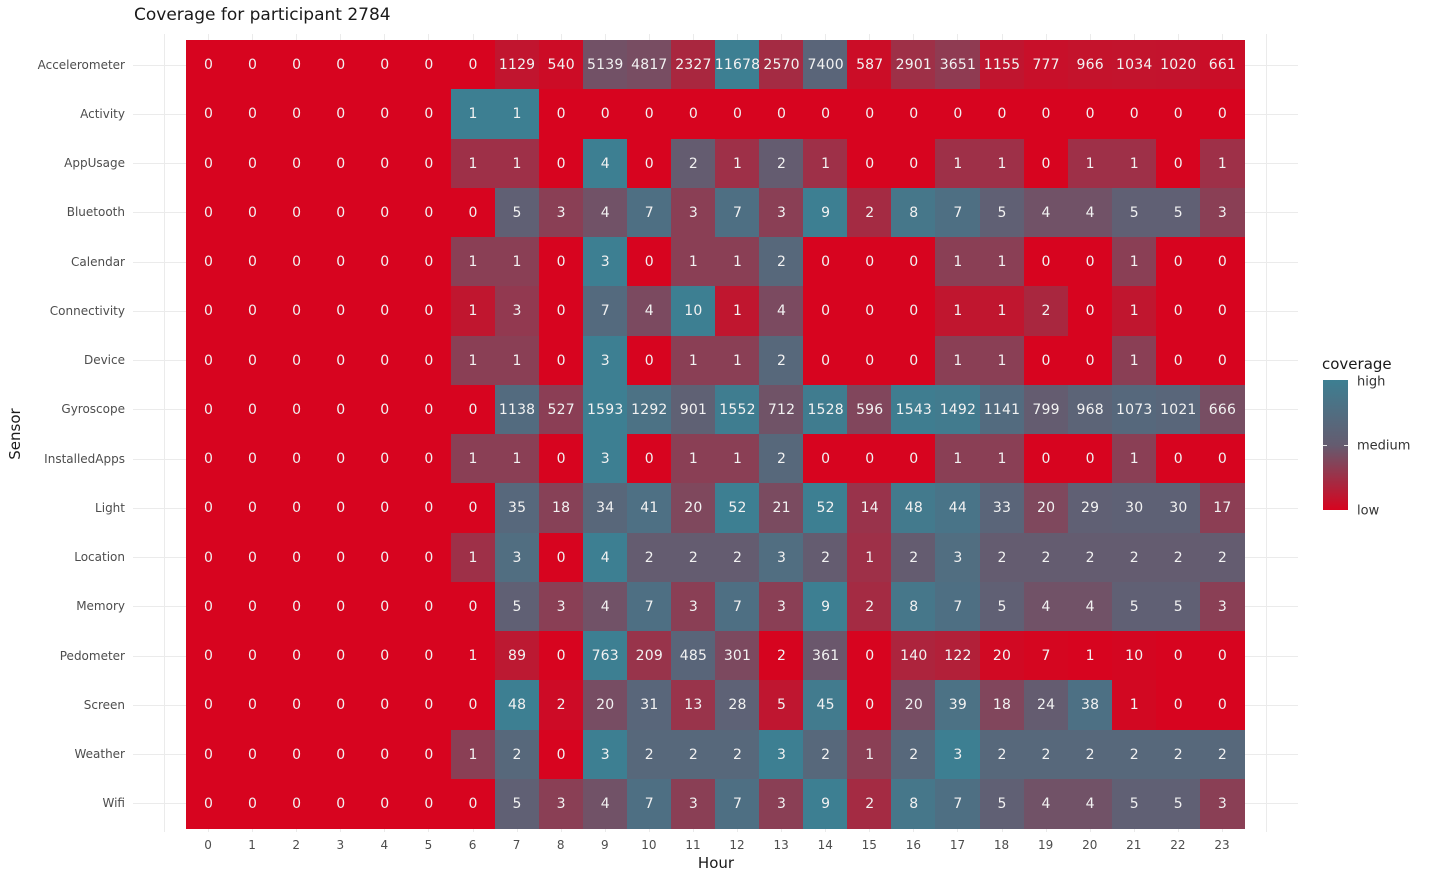 The width and height of the screenshot is (1430, 880). Describe the element at coordinates (1046, 409) in the screenshot. I see `heatmap-cell: 799` at that location.